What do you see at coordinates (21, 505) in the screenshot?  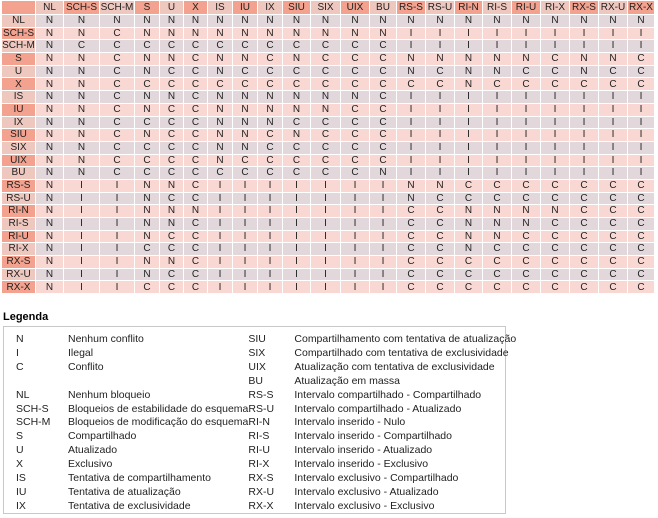 I see `legend-code: IX` at bounding box center [21, 505].